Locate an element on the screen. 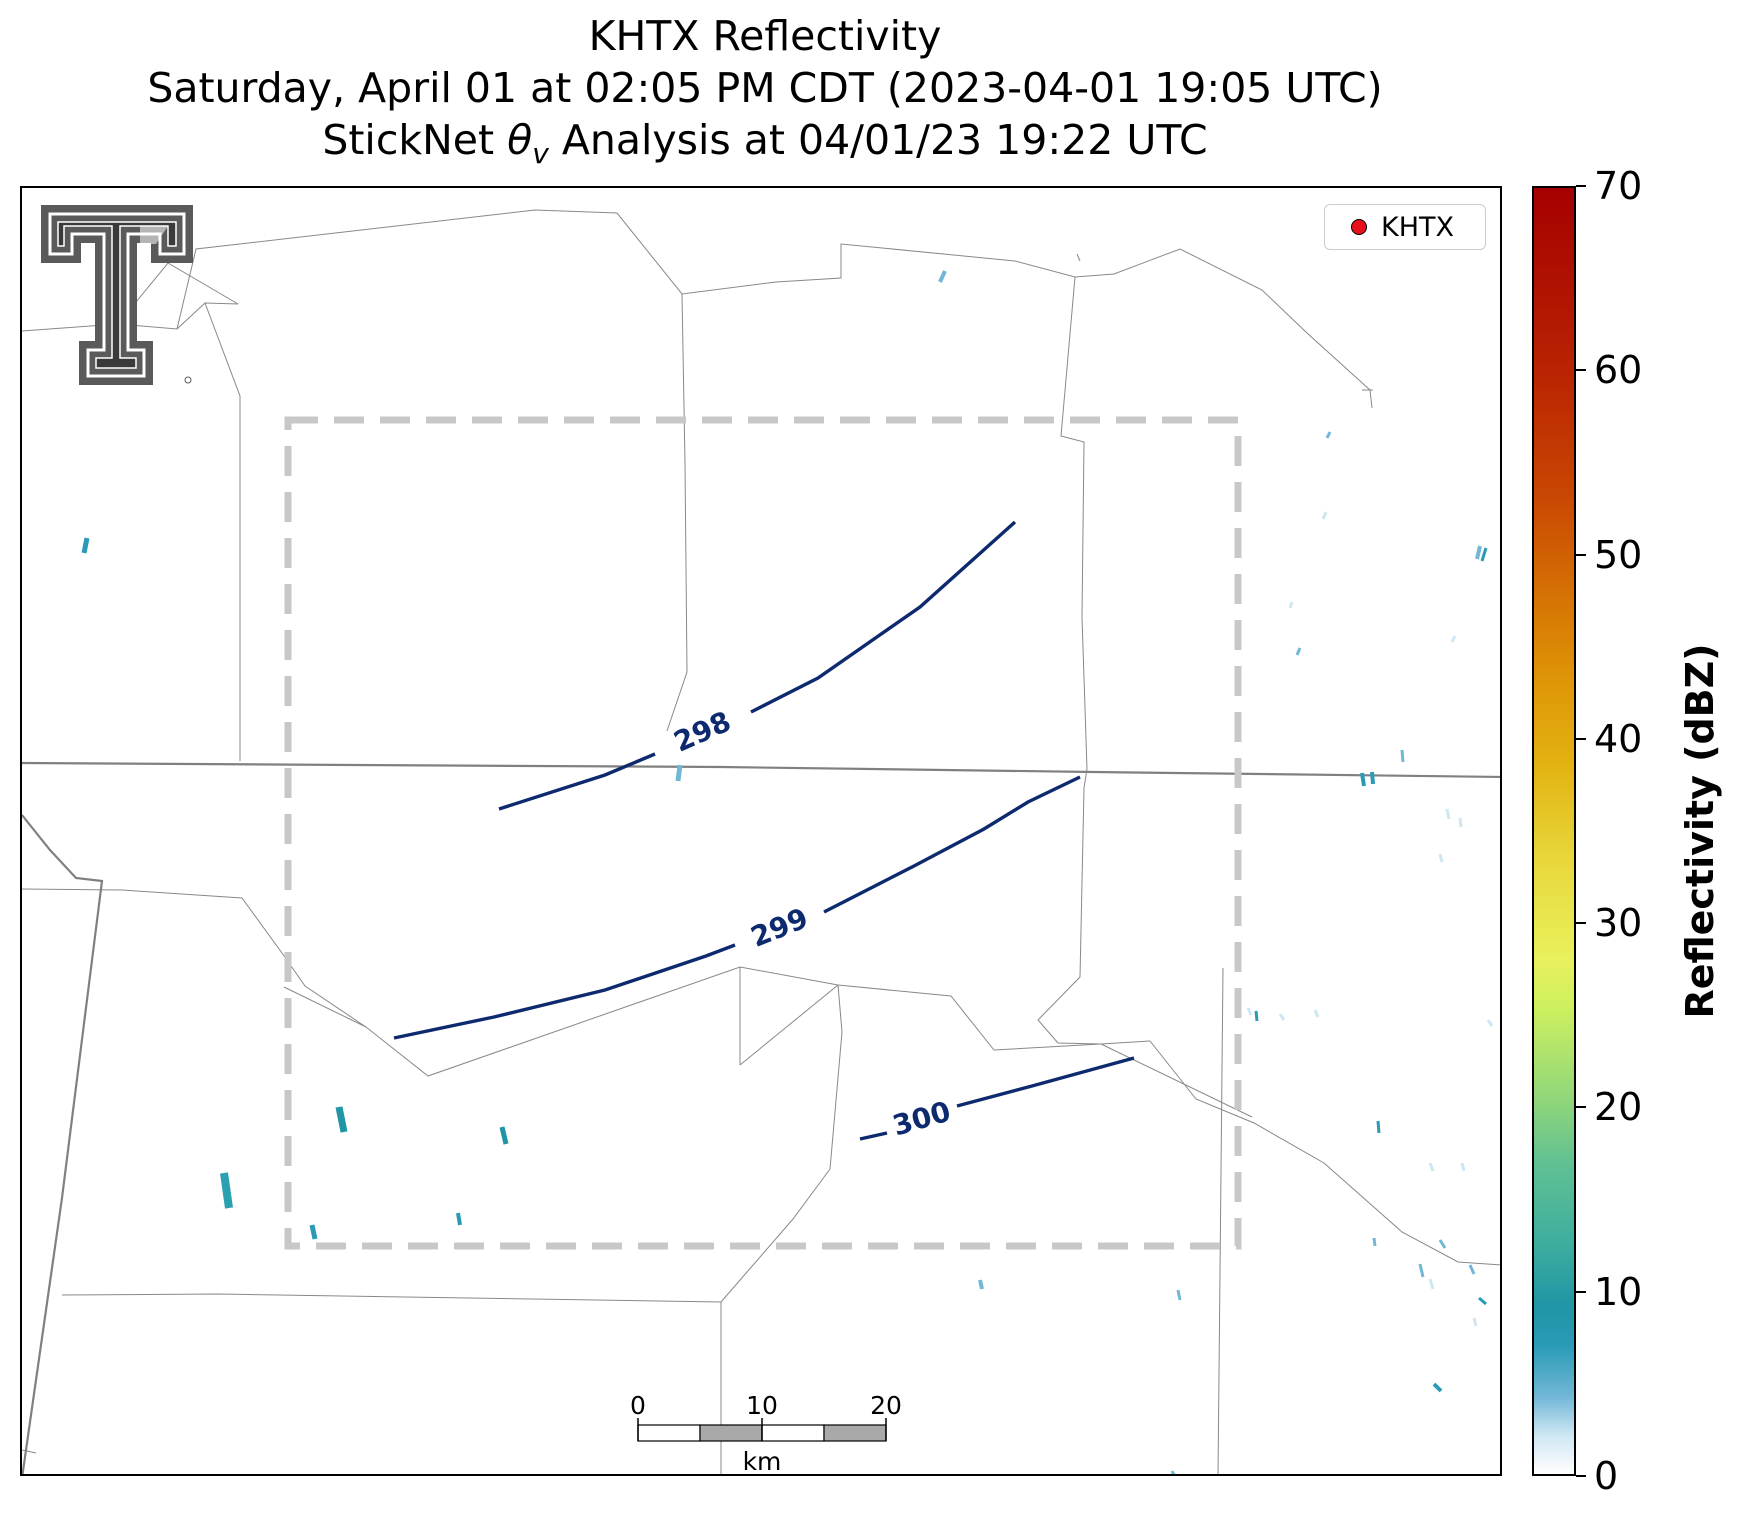 The width and height of the screenshot is (1738, 1513). colorbar-tick-label: 0 is located at coordinates (1606, 1476).